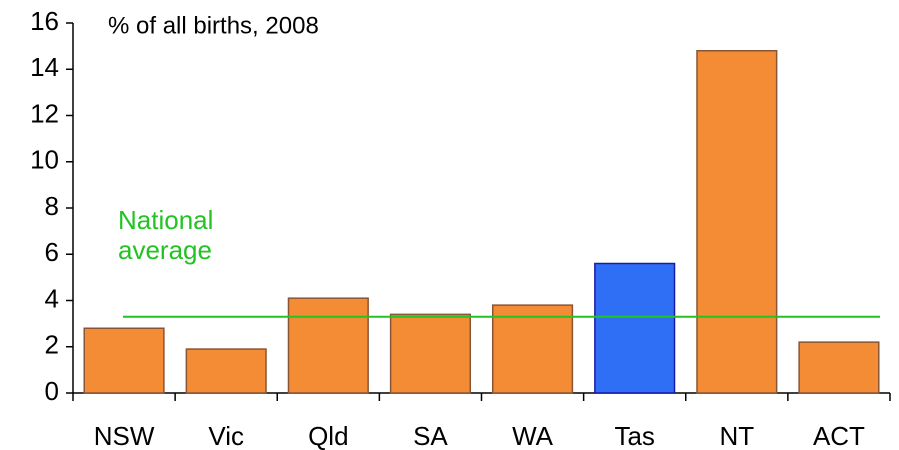 The width and height of the screenshot is (899, 450). What do you see at coordinates (124, 435) in the screenshot?
I see `x-tick-label: NSW` at bounding box center [124, 435].